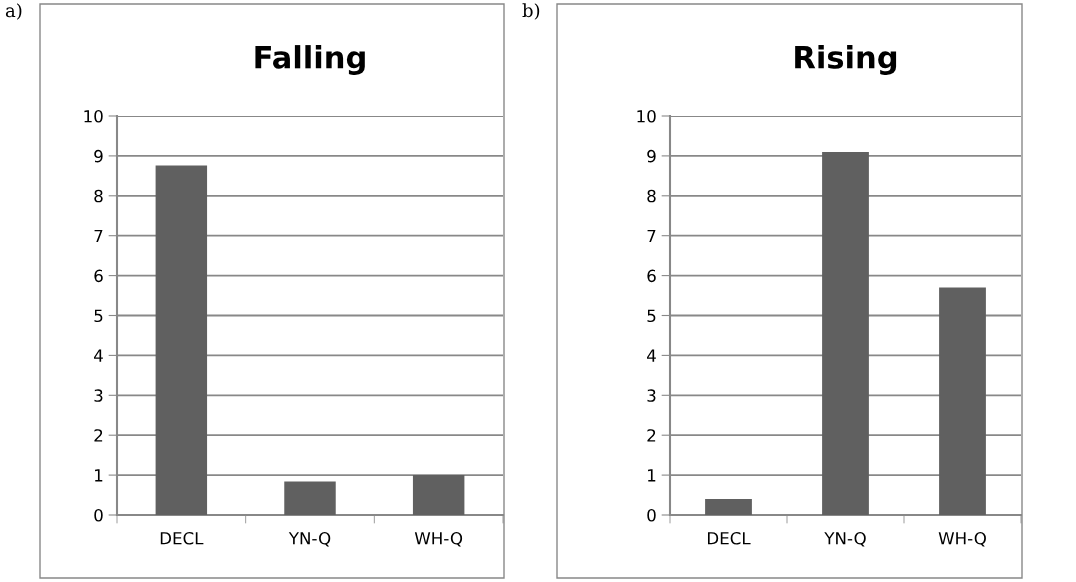 The height and width of the screenshot is (582, 1076). Describe the element at coordinates (846, 60) in the screenshot. I see `chart-title: Rising` at that location.